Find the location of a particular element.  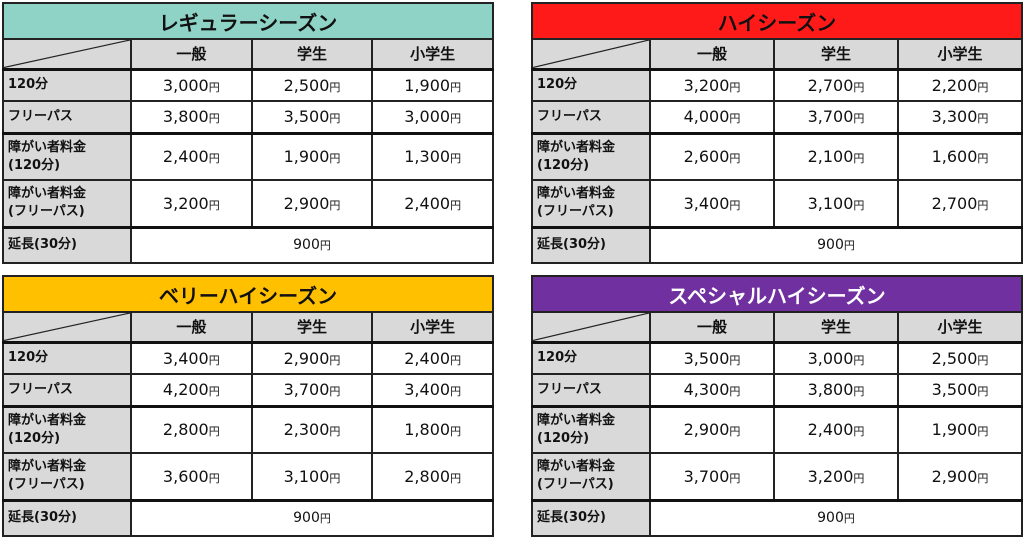

price-cell: 1,300円 is located at coordinates (432, 156).